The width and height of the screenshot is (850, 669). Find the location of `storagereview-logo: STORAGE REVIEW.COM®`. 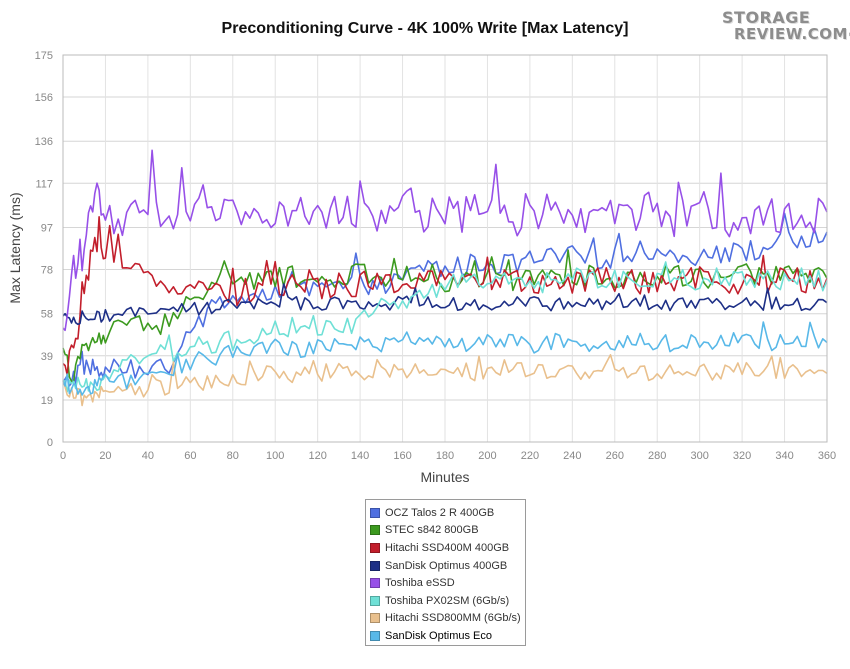

storagereview-logo: STORAGE REVIEW.COM® is located at coordinates (786, 28).